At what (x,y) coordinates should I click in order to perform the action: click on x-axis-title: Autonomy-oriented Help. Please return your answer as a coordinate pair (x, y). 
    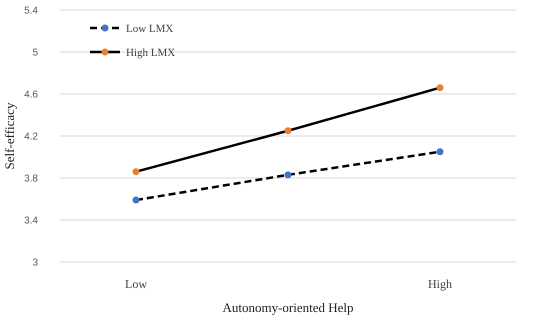
    Looking at the image, I should click on (288, 307).